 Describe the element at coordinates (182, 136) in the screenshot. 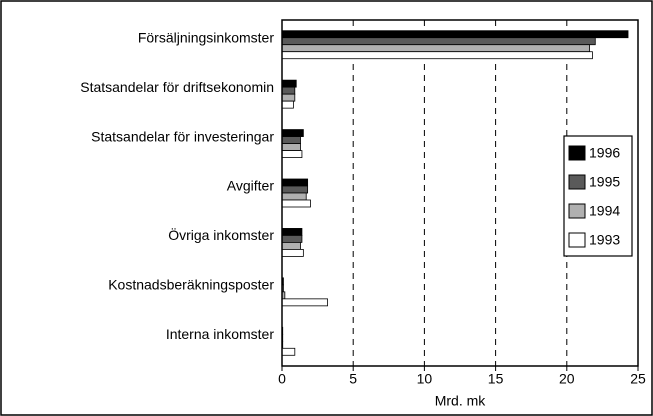

I see `y-tick-label: Statsandelar för investeringar` at that location.